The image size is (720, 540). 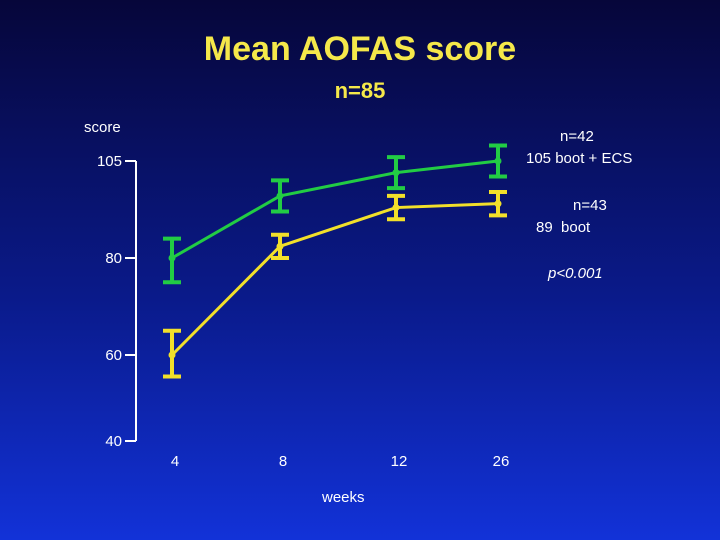 I want to click on p-value-annotation: p<0.001, so click(x=575, y=273).